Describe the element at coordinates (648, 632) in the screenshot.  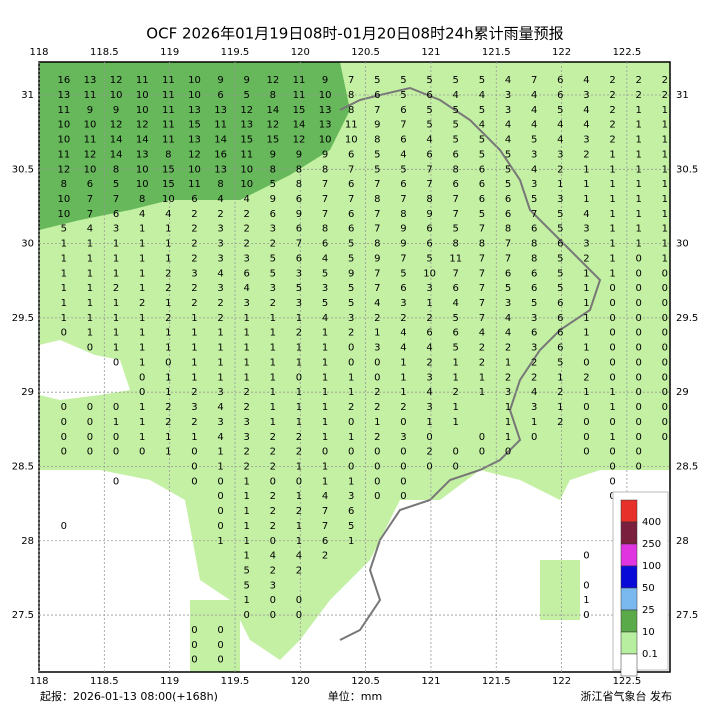
I see `legend-label: 10` at that location.